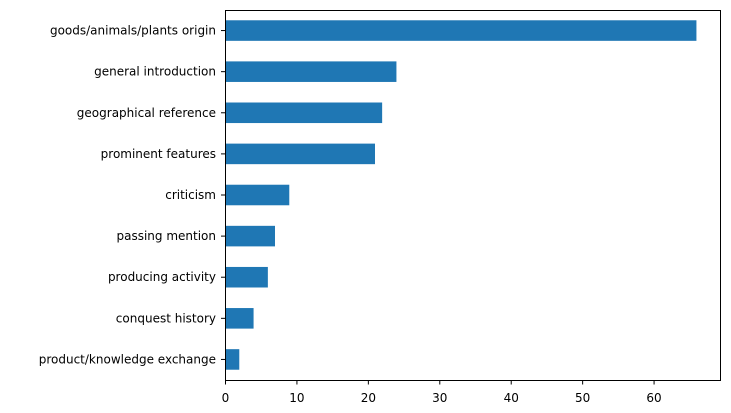 The height and width of the screenshot is (413, 731). What do you see at coordinates (166, 318) in the screenshot?
I see `y-tick-label: conquest history` at bounding box center [166, 318].